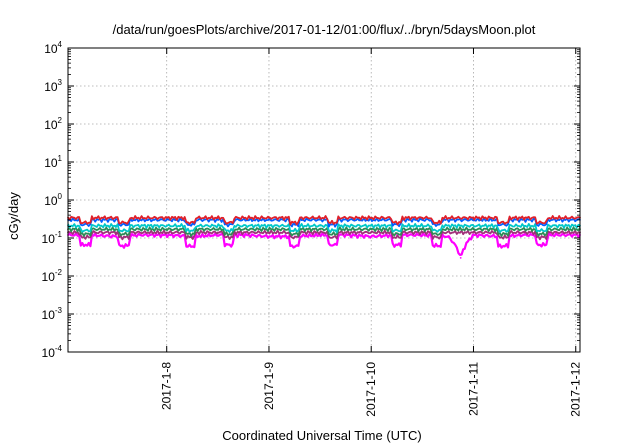 This screenshot has height=448, width=640. What do you see at coordinates (53, 48) in the screenshot?
I see `y-tick-label: 10⁴` at bounding box center [53, 48].